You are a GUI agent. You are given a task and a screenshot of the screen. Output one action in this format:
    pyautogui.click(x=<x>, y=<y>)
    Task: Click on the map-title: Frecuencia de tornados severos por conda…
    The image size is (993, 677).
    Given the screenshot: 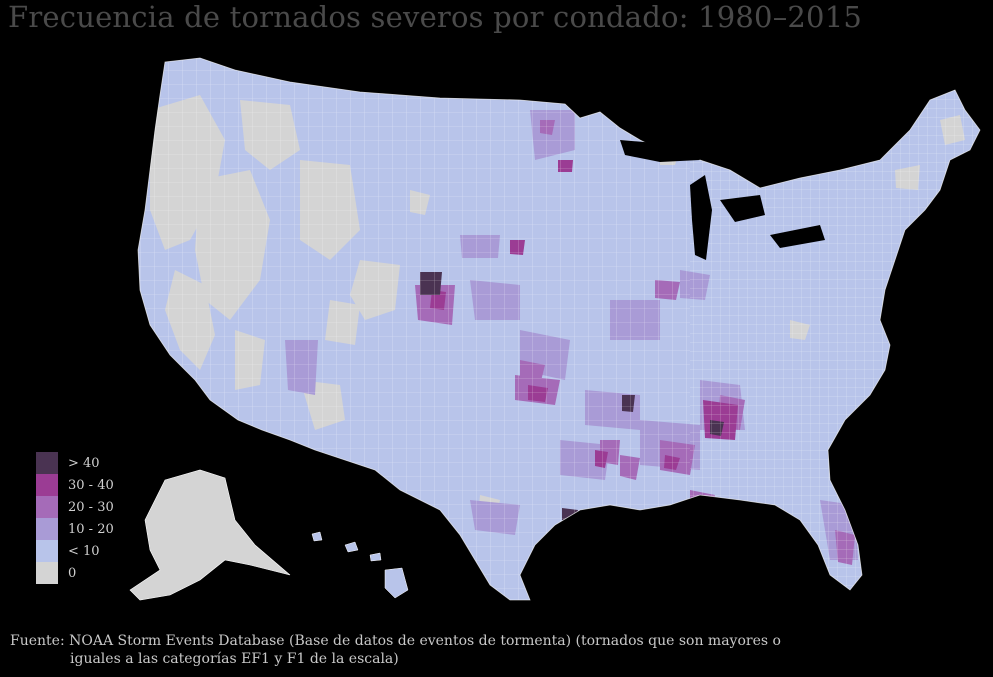 What is the action you would take?
    pyautogui.click(x=435, y=17)
    